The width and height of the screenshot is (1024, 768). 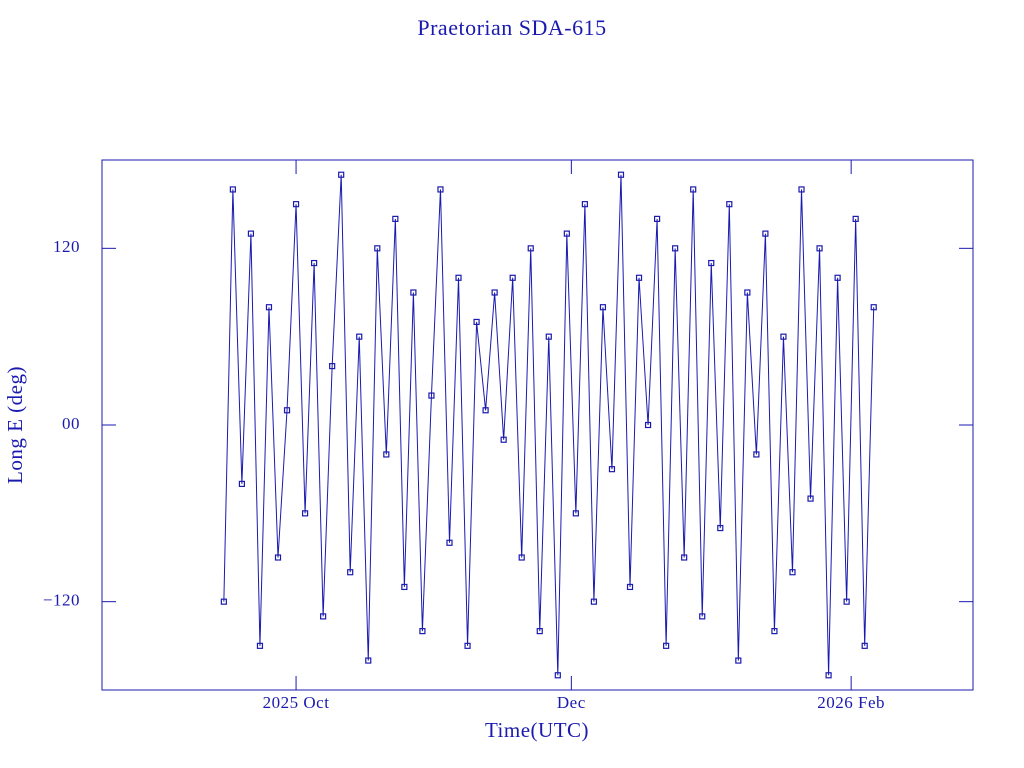 I want to click on x-tick-label: Dec, so click(x=571, y=702).